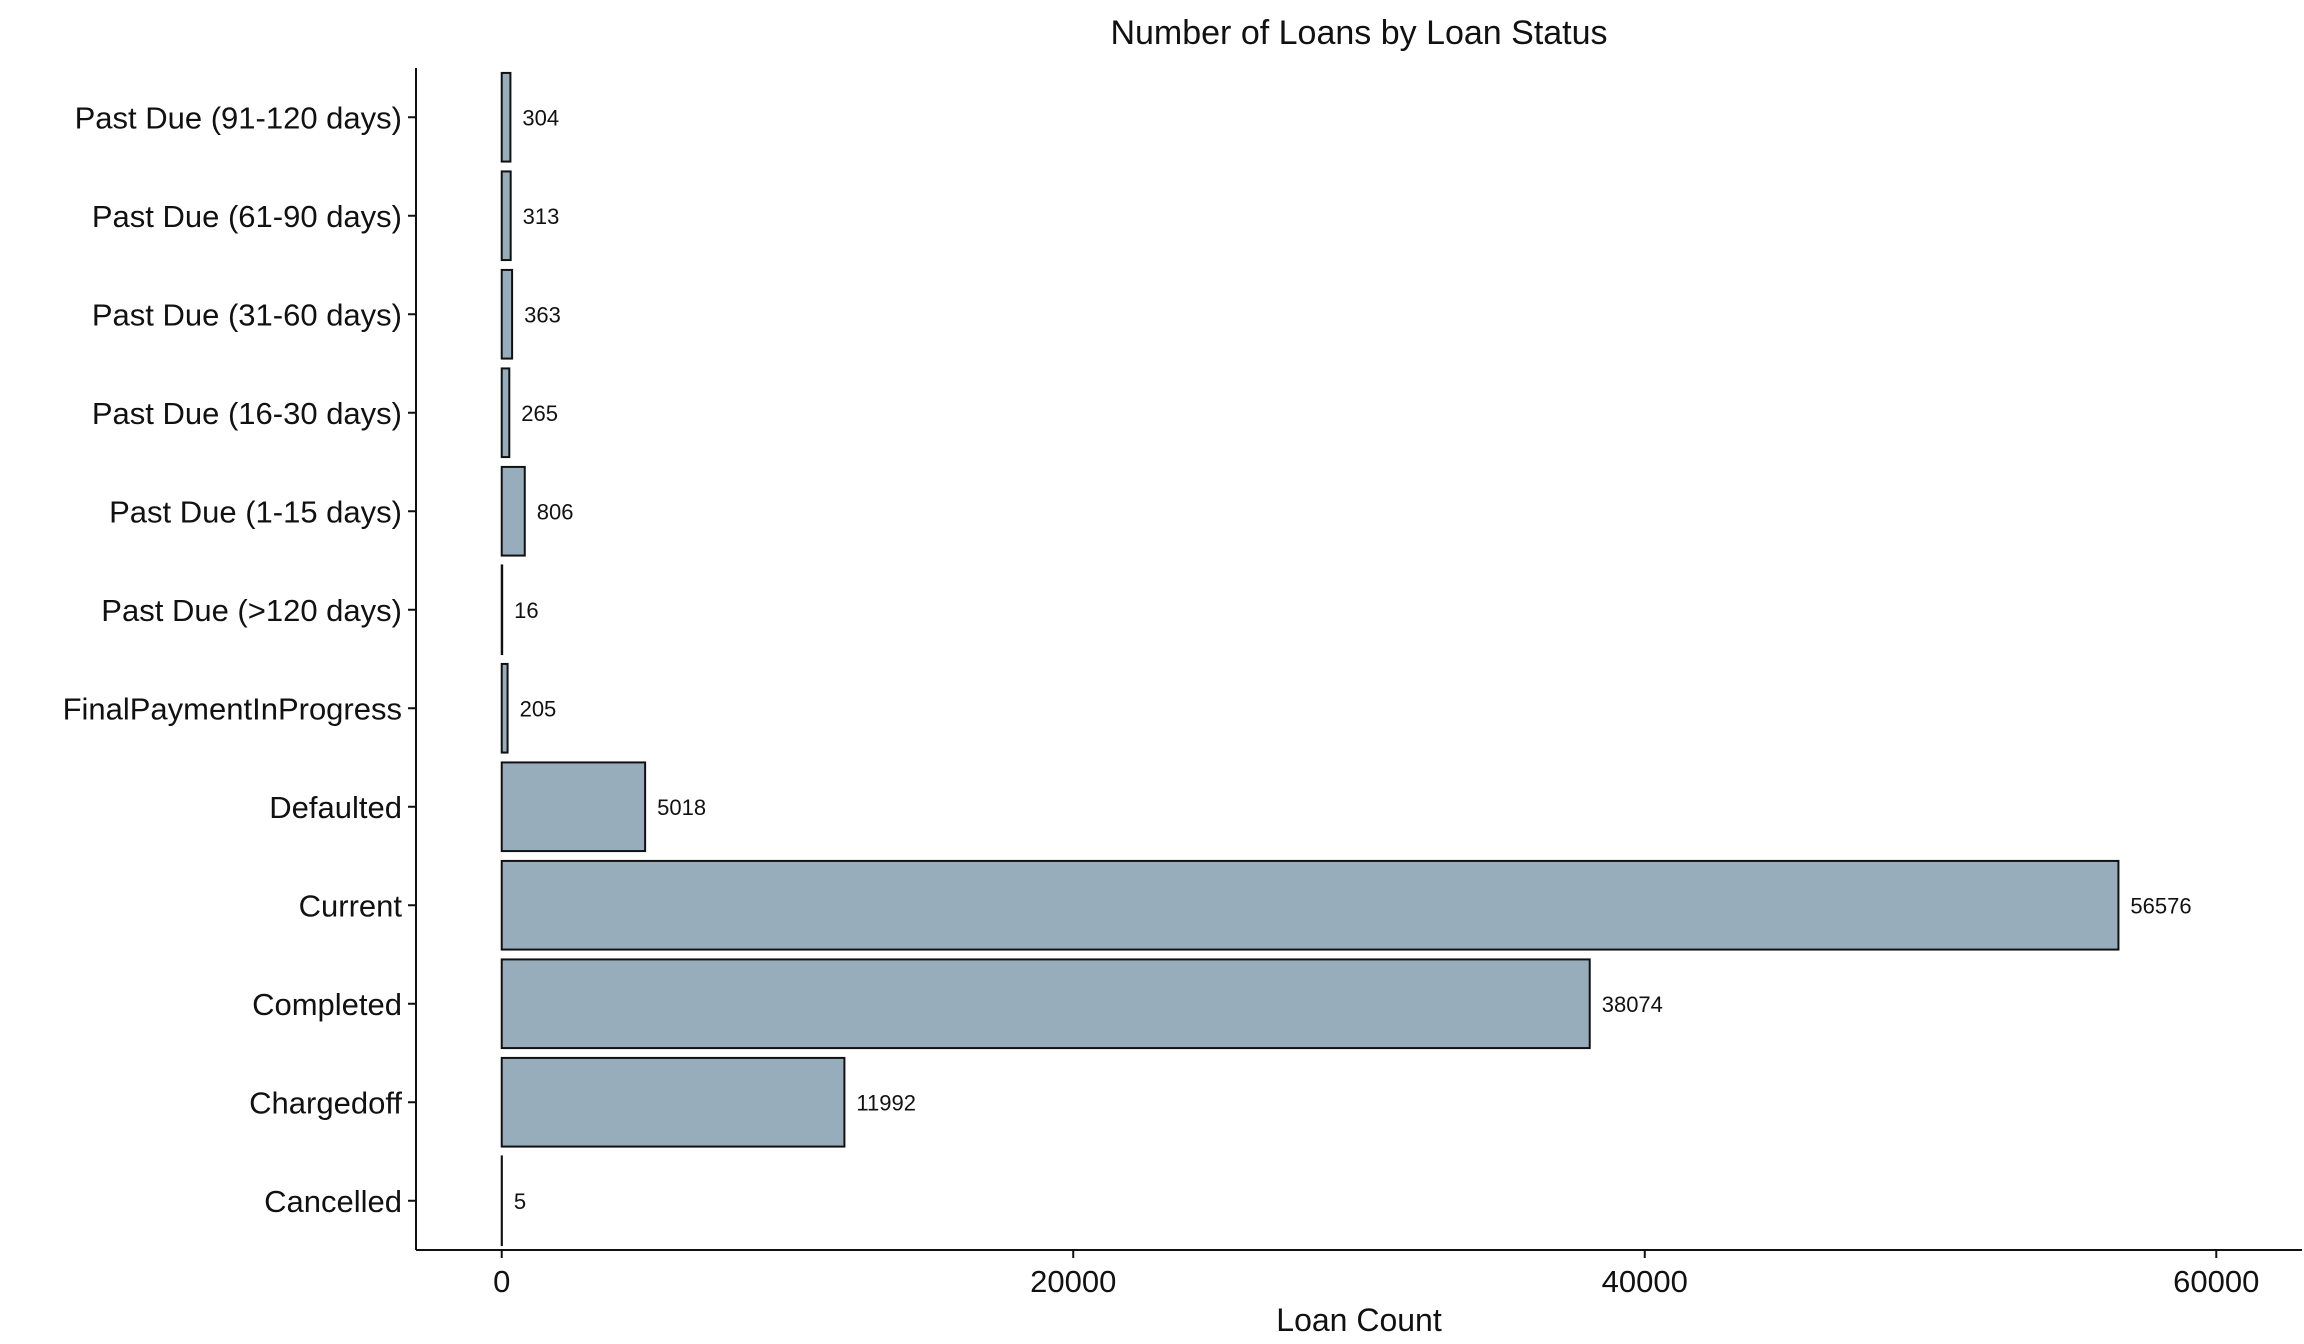 The image size is (2304, 1344). Describe the element at coordinates (247, 314) in the screenshot. I see `y-tick-label: Past Due (31-60 days)` at that location.